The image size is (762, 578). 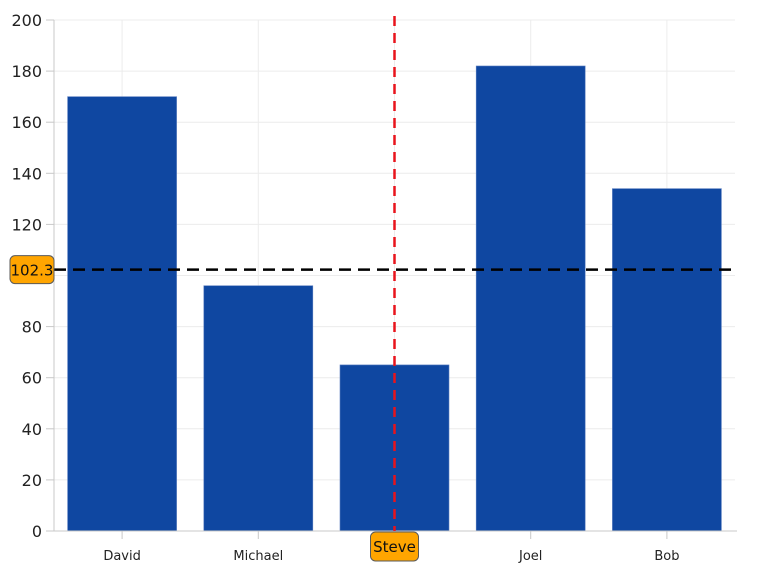 I want to click on bar-bob, so click(x=667, y=360).